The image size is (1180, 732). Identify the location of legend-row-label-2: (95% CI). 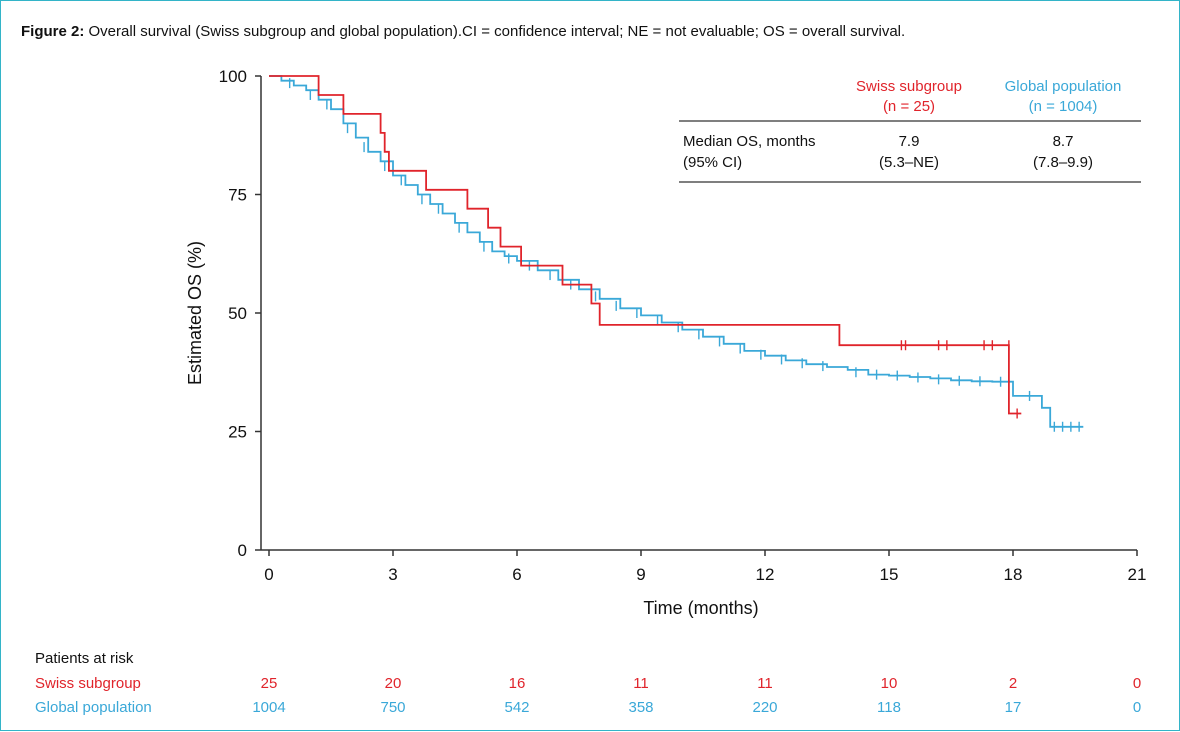
(712, 162).